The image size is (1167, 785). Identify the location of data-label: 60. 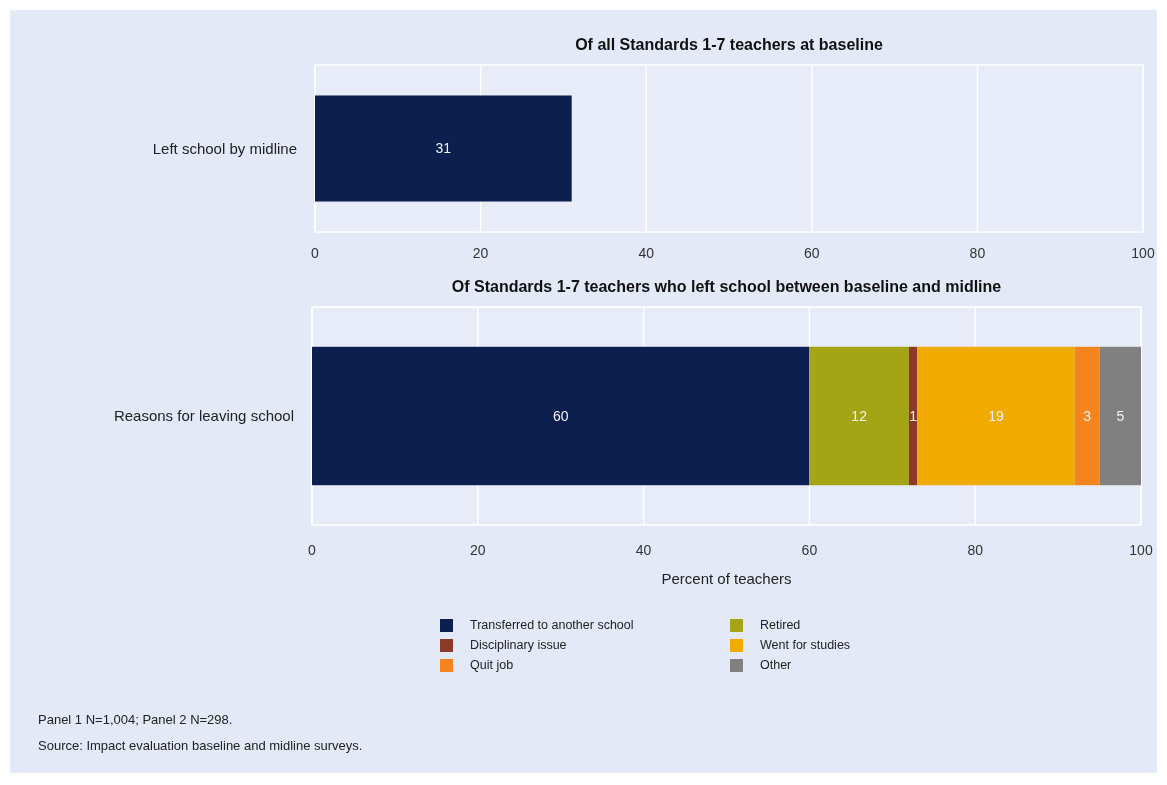
(560, 415).